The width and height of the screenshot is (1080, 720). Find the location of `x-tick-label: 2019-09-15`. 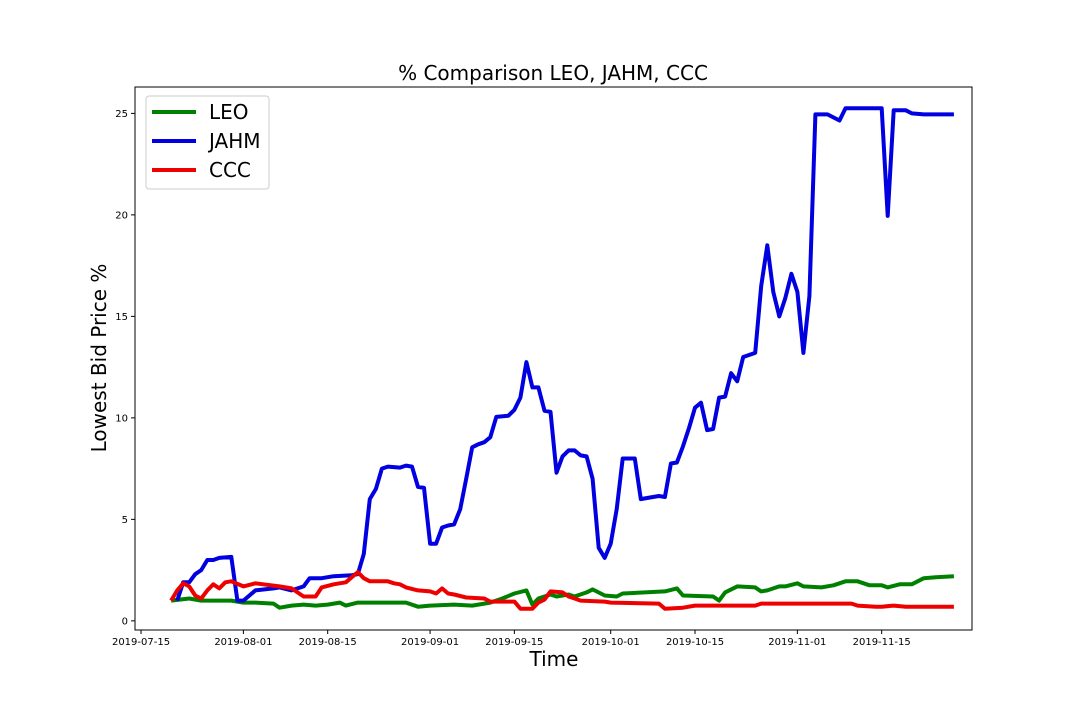

x-tick-label: 2019-09-15 is located at coordinates (514, 642).